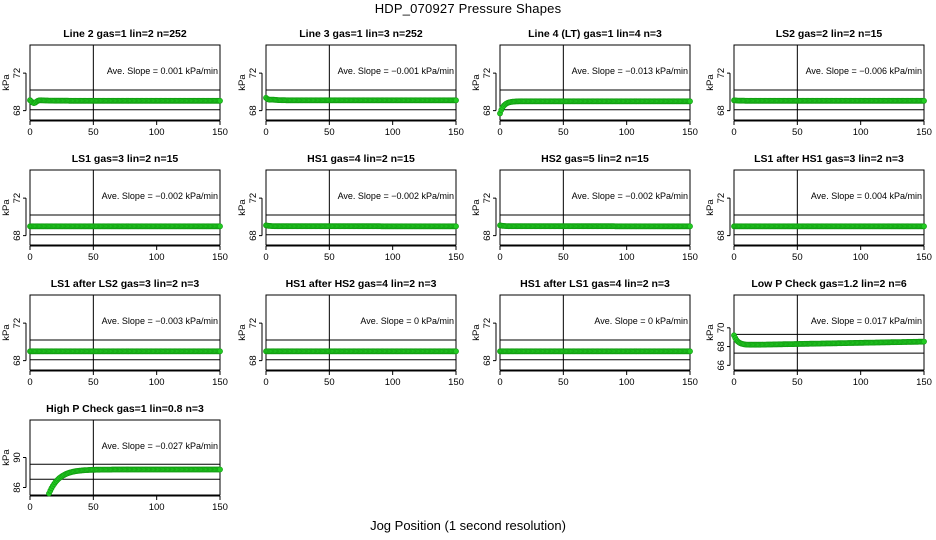 This screenshot has width=936, height=540. Describe the element at coordinates (125, 284) in the screenshot. I see `panel-title: LS1 after LS2 gas=3 lin=2 n=3` at that location.